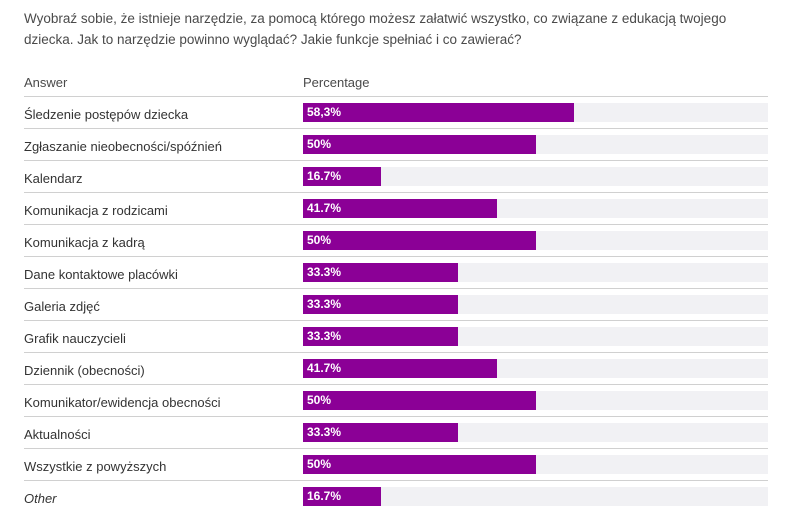 The height and width of the screenshot is (519, 792). I want to click on table-row: Zgłaszanie nieobecności/spóźnień 50%, so click(396, 144).